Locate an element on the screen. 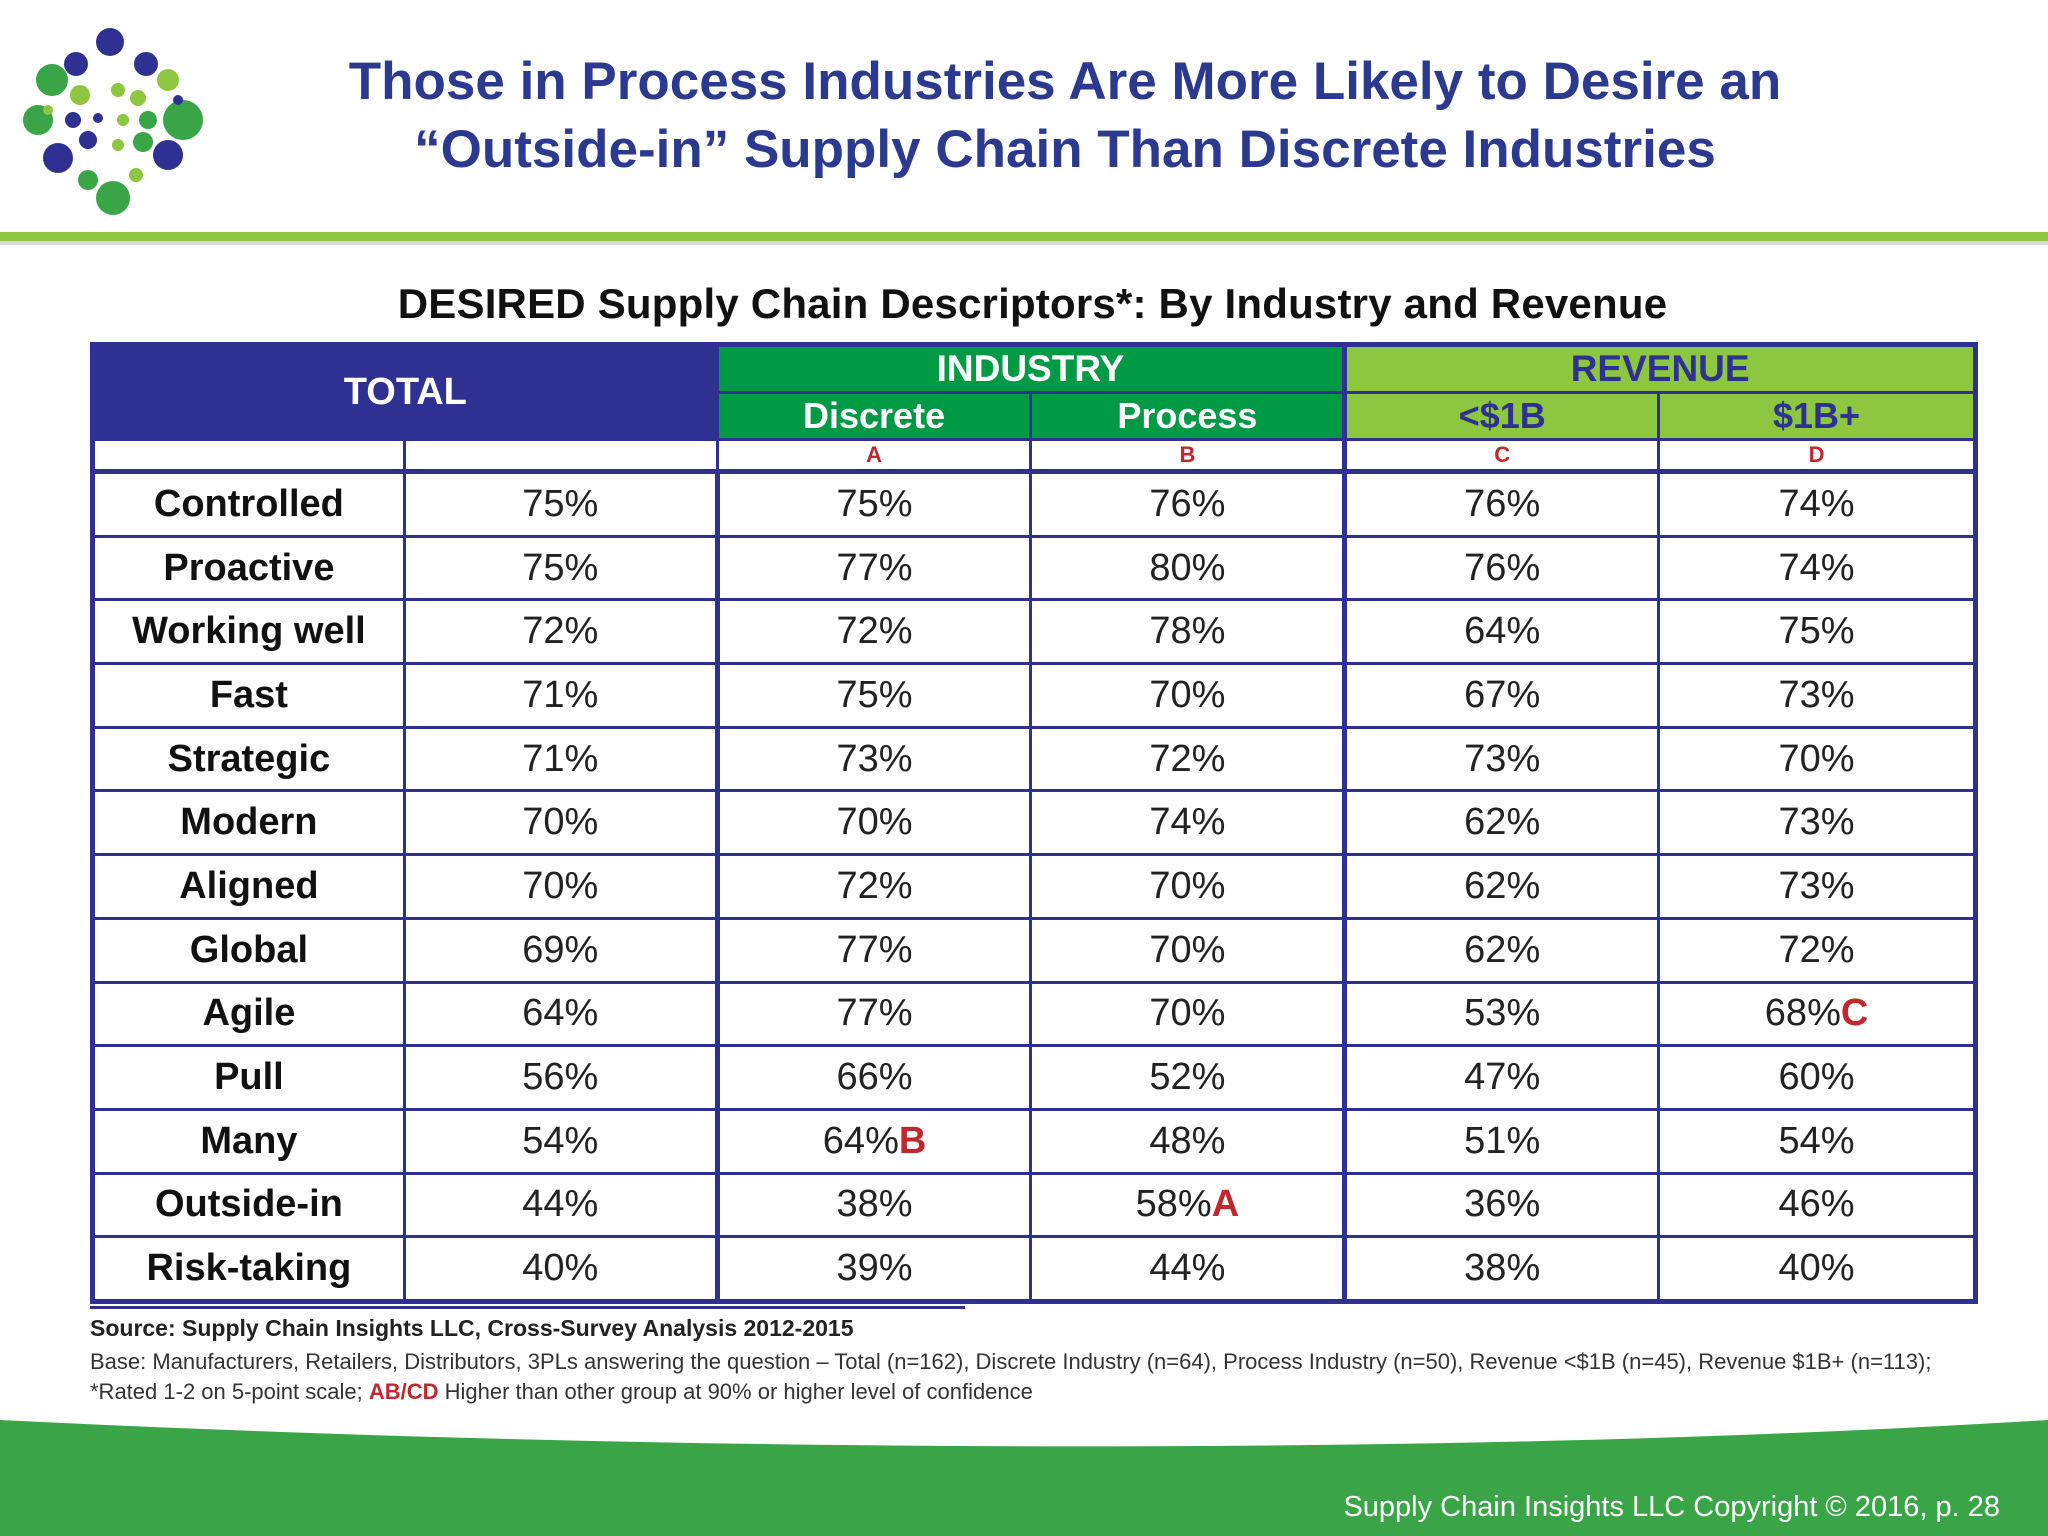 Image resolution: width=2048 pixels, height=1536 pixels. cell-discrete: 66% is located at coordinates (873, 1077).